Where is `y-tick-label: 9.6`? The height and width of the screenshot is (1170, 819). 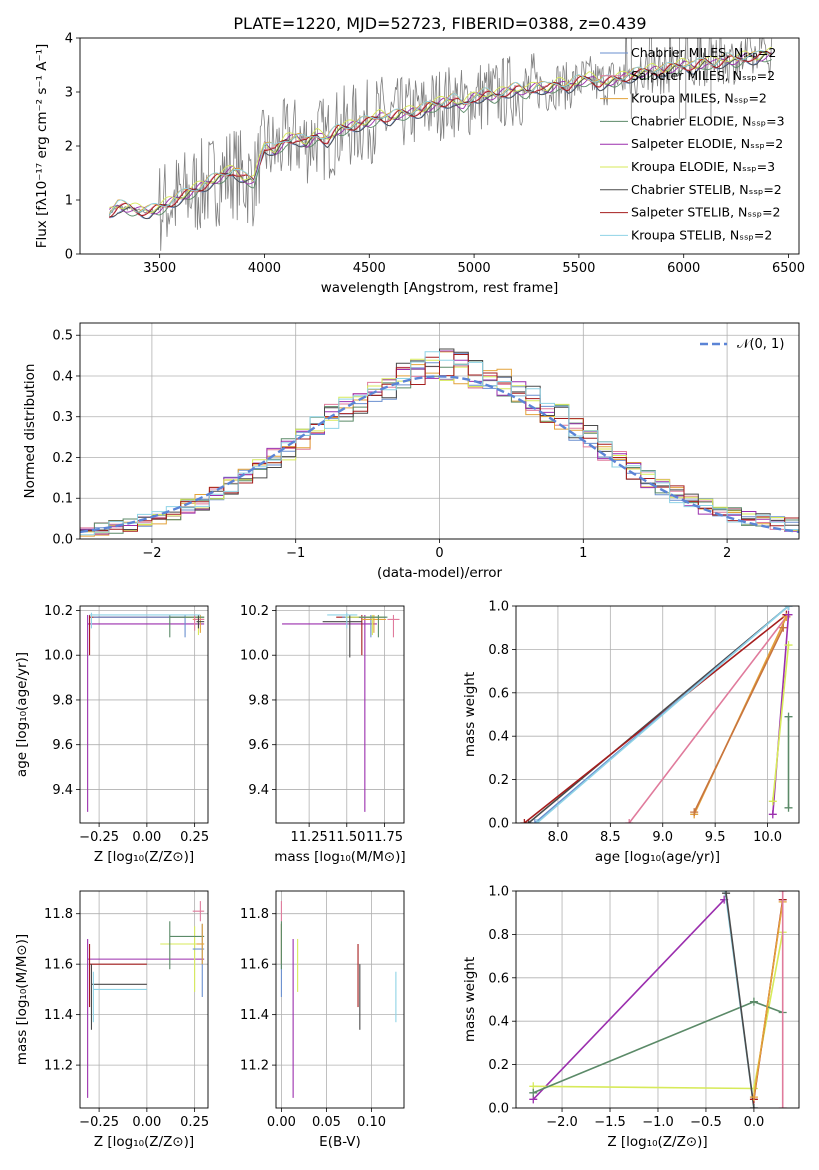 y-tick-label: 9.6 is located at coordinates (258, 745).